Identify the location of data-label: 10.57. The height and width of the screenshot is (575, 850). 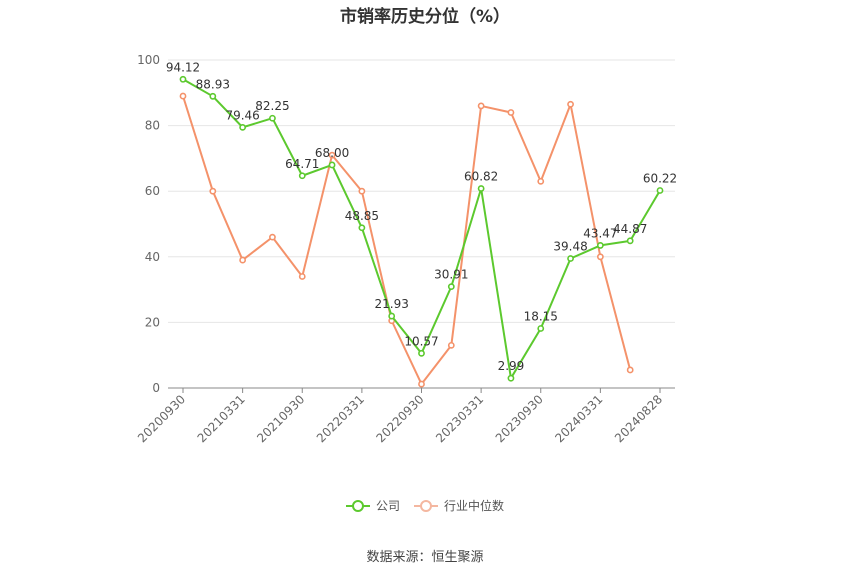
(421, 341).